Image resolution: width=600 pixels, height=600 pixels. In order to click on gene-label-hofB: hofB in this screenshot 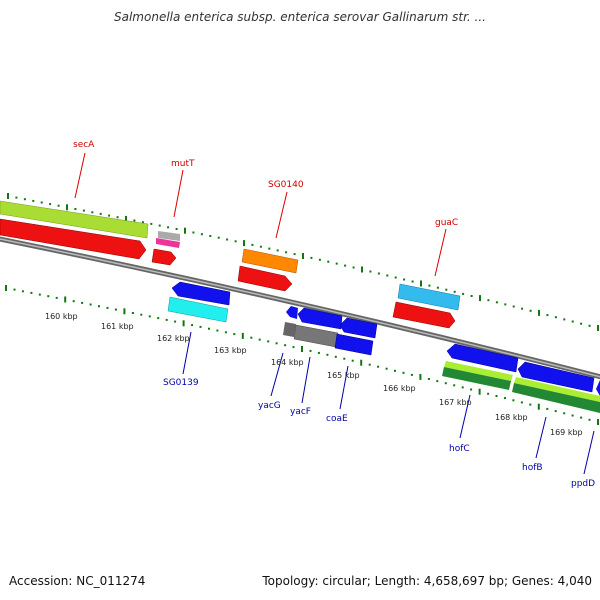, I will do `click(532, 468)`.